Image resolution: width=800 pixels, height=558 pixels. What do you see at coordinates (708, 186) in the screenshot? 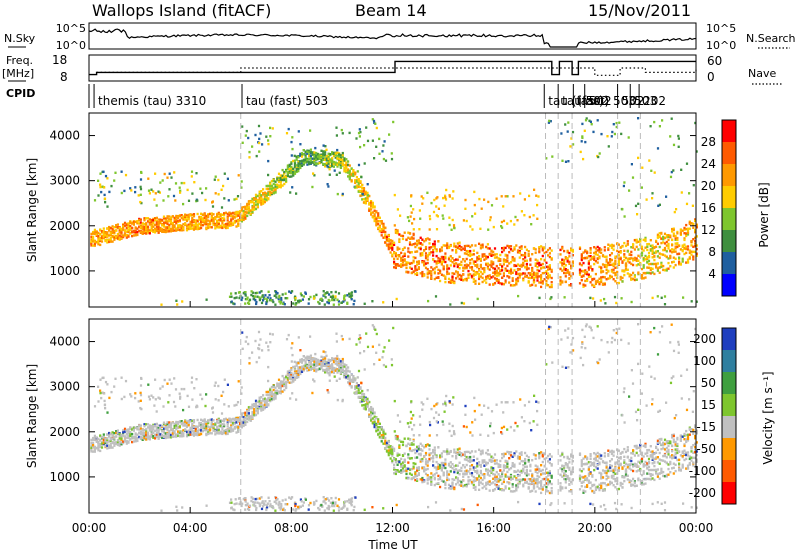
I see `colorbar-tick-label: 20` at bounding box center [708, 186].